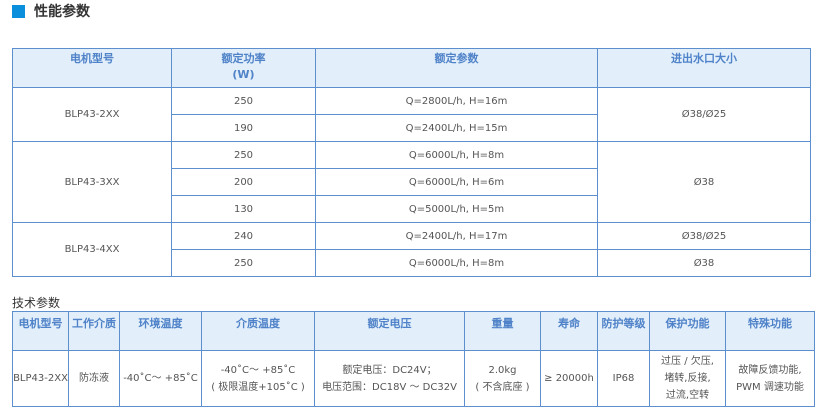 The height and width of the screenshot is (413, 827). What do you see at coordinates (389, 331) in the screenshot?
I see `header-voltage: 额定电压` at bounding box center [389, 331].